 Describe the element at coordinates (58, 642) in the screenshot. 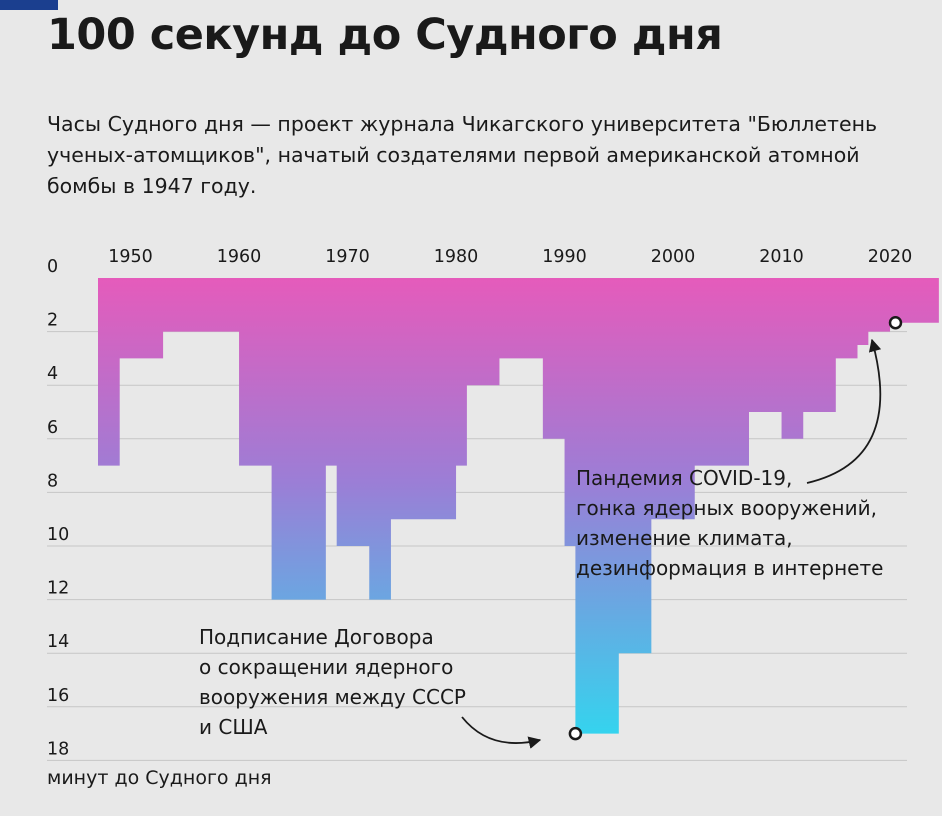

I see `y-tick-label: 14` at that location.